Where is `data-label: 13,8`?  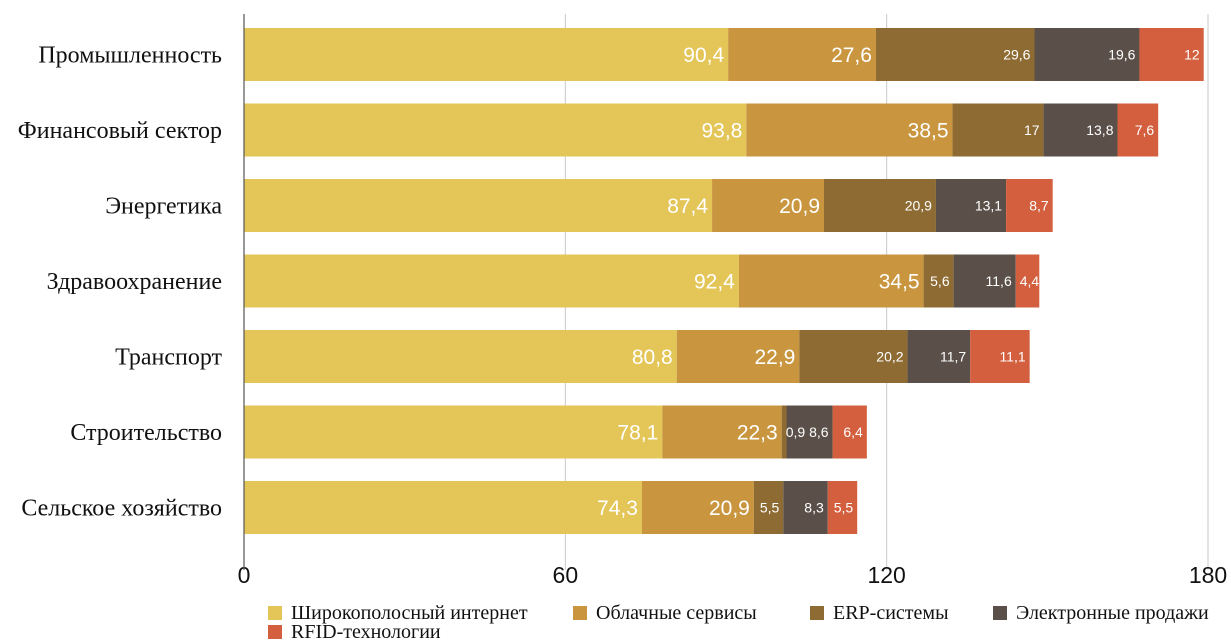
data-label: 13,8 is located at coordinates (1099, 130).